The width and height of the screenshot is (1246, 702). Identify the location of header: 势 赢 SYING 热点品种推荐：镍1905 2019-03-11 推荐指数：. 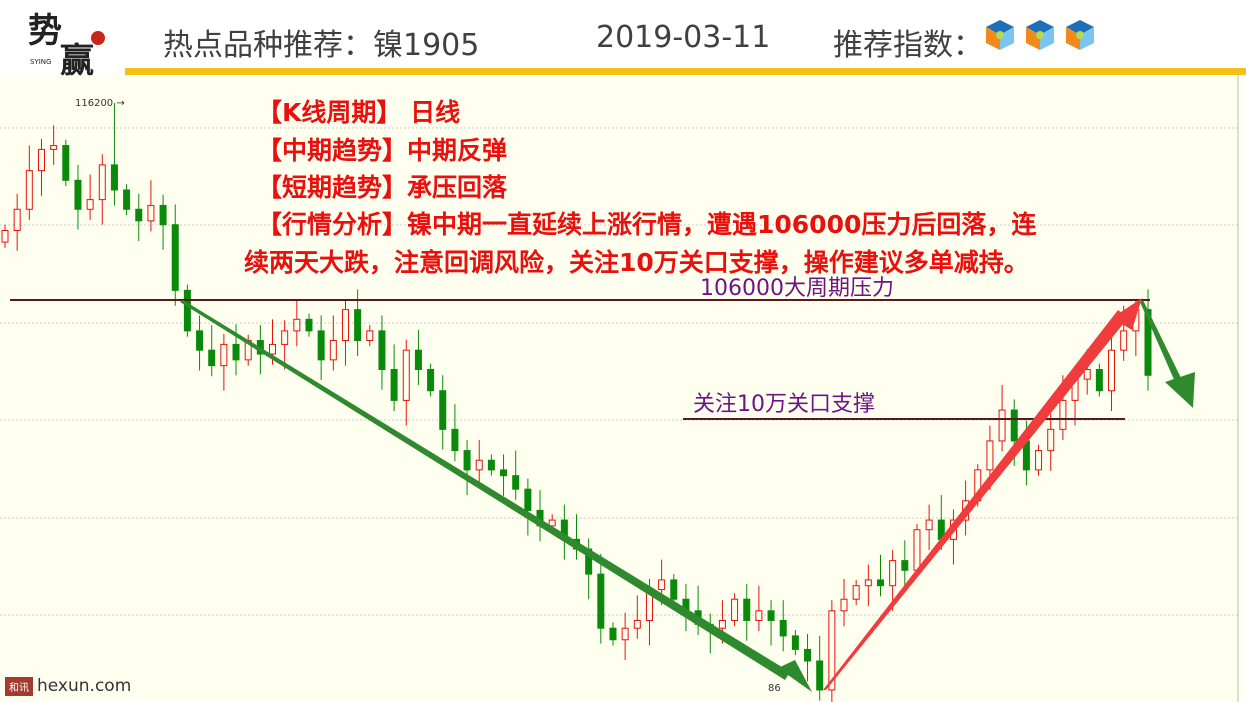
(623, 38).